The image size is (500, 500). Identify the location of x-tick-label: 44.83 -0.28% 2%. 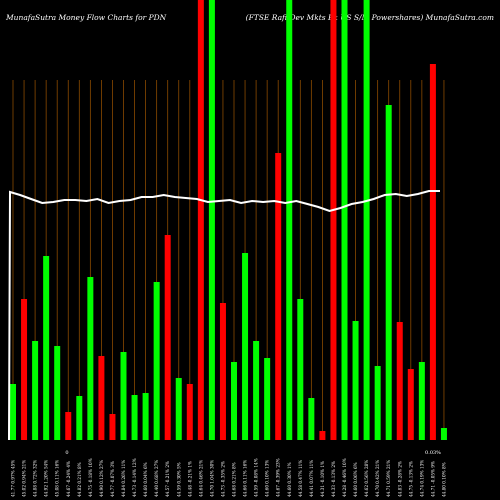
(399, 479).